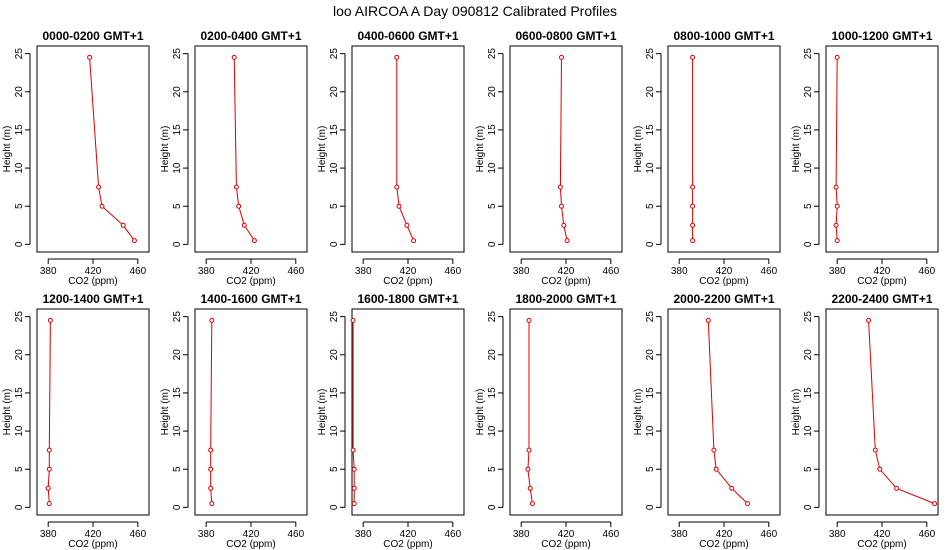 Image resolution: width=950 pixels, height=550 pixels. What do you see at coordinates (407, 299) in the screenshot?
I see `panel-title: 1600-1800 GMT+1` at bounding box center [407, 299].